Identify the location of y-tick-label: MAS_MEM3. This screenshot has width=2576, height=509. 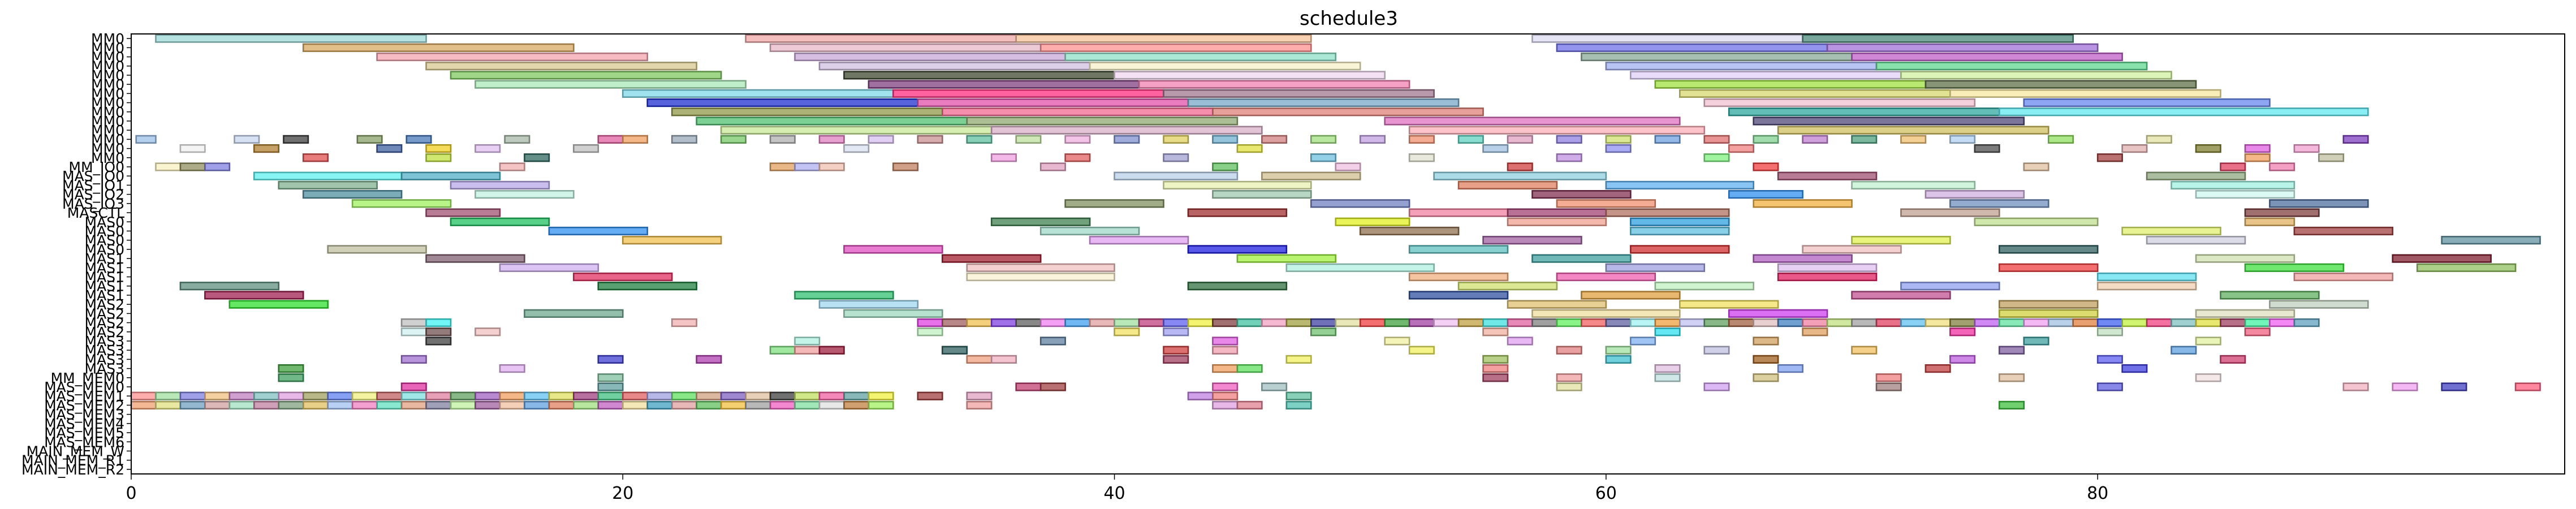
(84, 415).